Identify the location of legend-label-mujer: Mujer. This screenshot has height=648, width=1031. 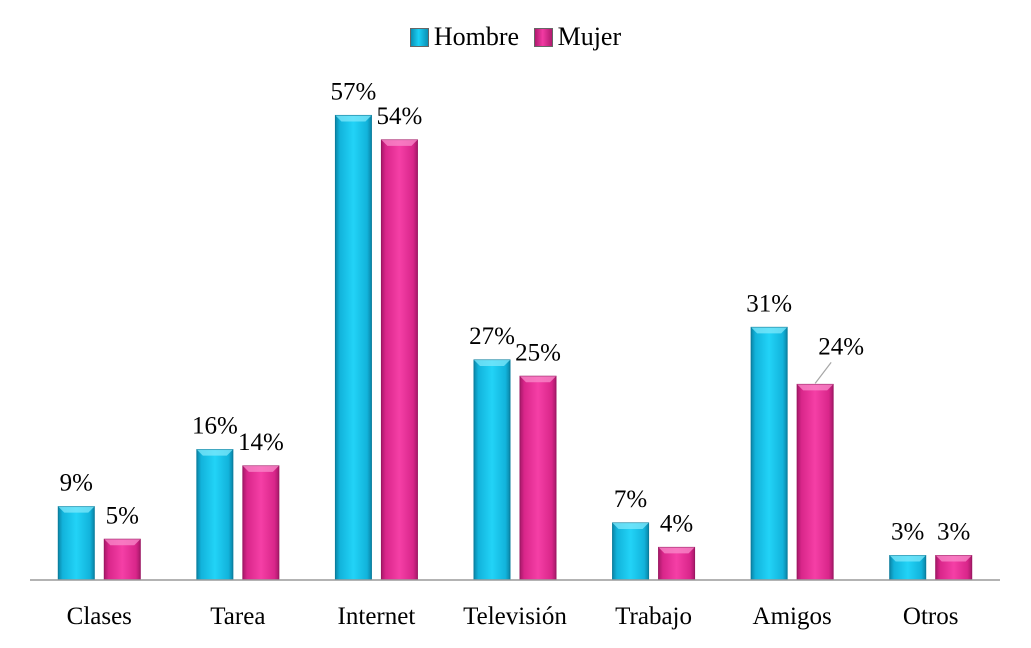
(589, 36).